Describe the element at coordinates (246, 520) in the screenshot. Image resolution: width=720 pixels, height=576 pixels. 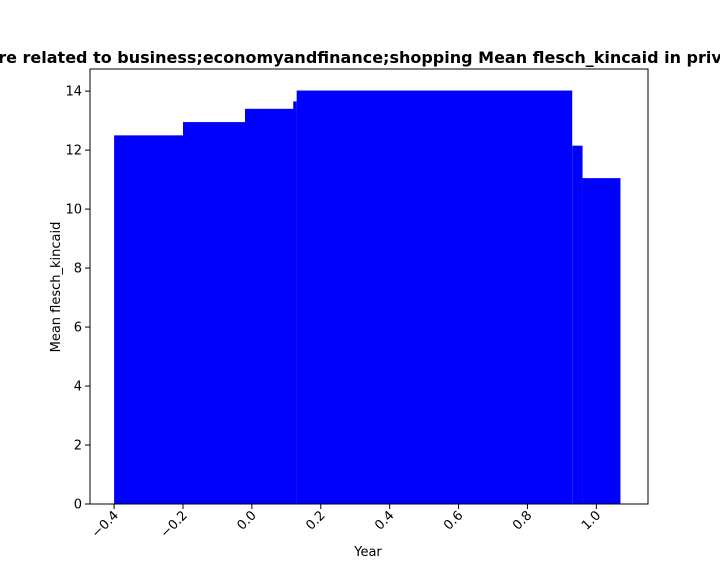
I see `x-tick-label: 0.0` at that location.